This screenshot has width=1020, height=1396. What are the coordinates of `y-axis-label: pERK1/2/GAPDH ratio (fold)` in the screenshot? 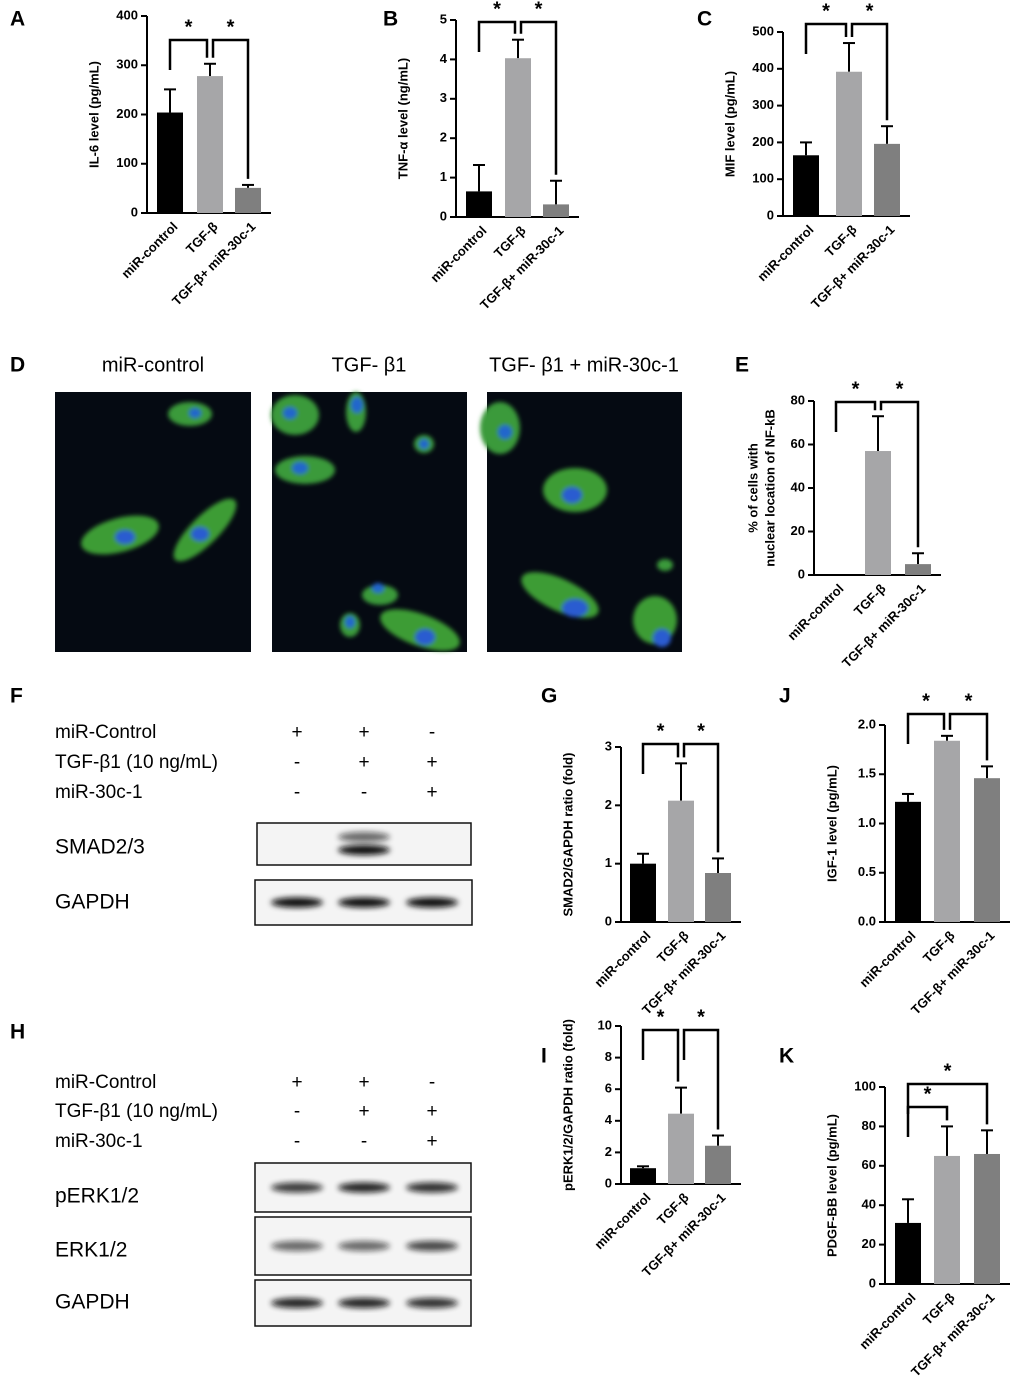 It's located at (567, 1105).